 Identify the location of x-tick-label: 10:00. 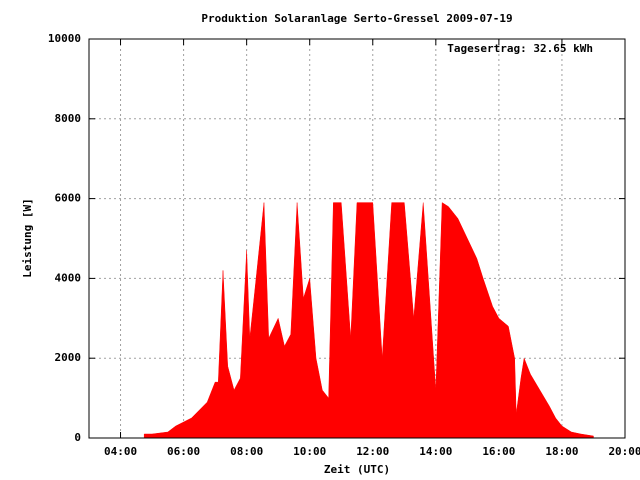
(309, 451).